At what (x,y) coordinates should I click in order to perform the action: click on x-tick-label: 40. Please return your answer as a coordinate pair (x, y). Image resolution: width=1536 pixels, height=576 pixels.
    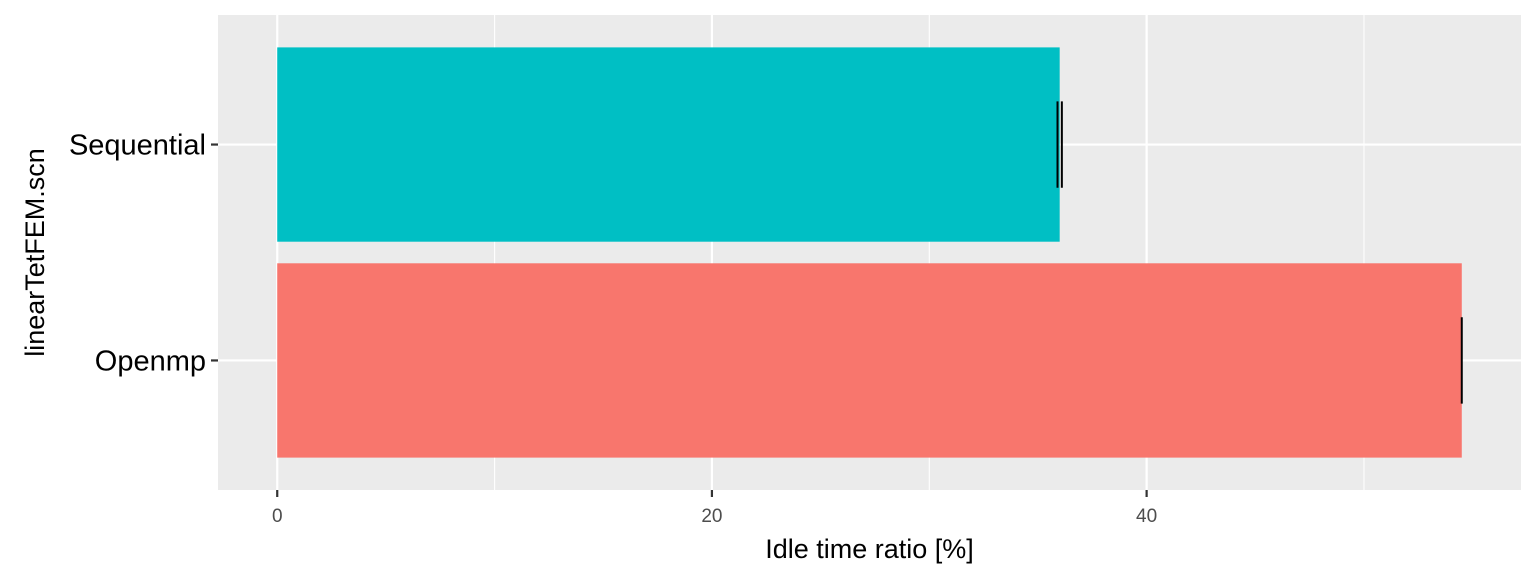
    Looking at the image, I should click on (1146, 516).